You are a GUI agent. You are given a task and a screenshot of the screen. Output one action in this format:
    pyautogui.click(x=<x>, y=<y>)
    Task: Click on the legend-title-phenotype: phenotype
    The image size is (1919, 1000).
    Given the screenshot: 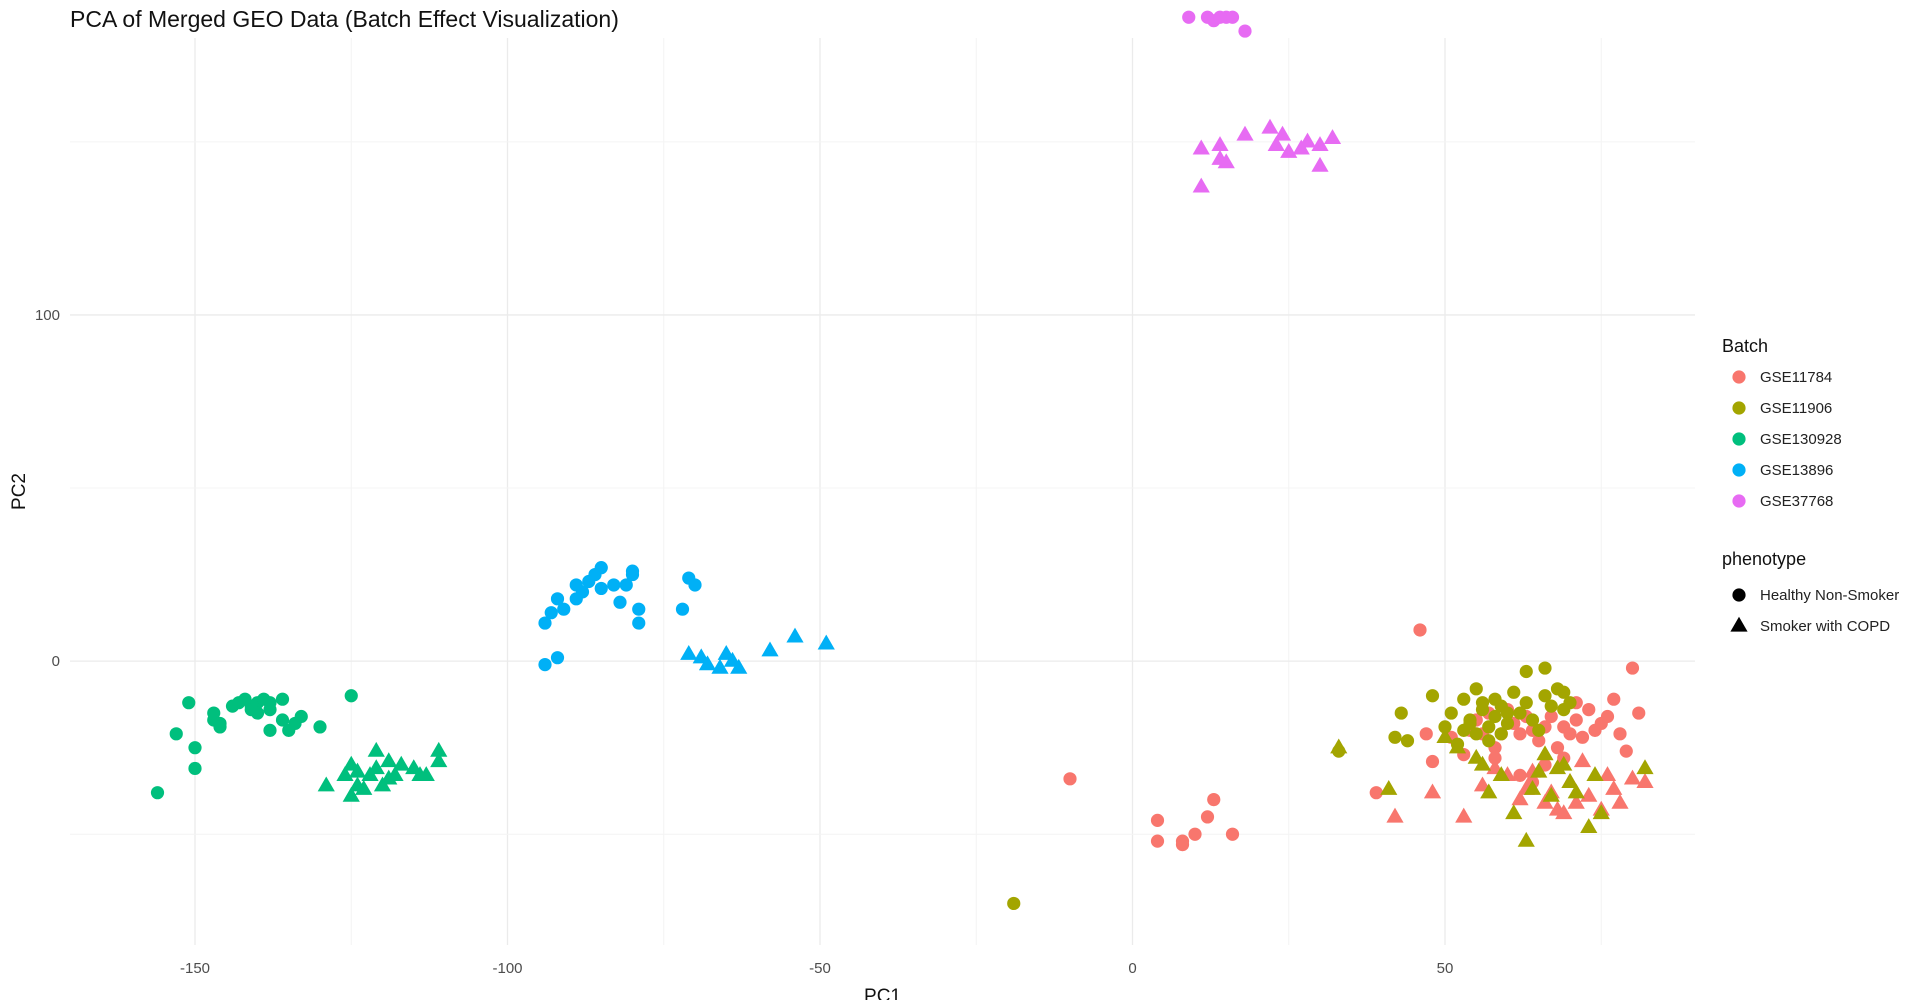 What is the action you would take?
    pyautogui.click(x=1764, y=559)
    